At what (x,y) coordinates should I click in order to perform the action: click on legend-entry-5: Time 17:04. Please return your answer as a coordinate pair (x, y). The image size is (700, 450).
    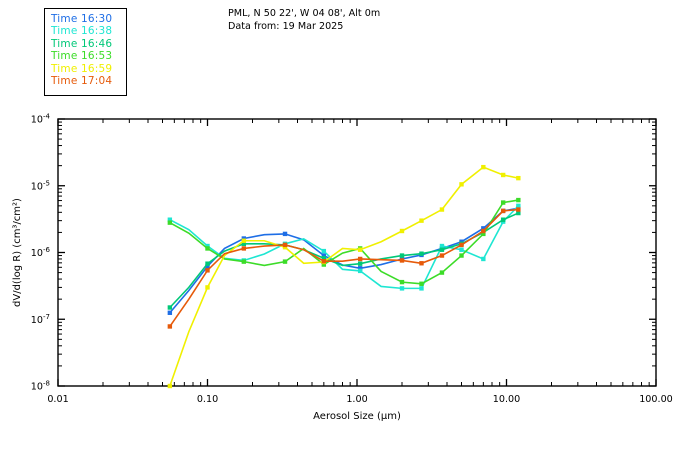
    Looking at the image, I should click on (88, 81).